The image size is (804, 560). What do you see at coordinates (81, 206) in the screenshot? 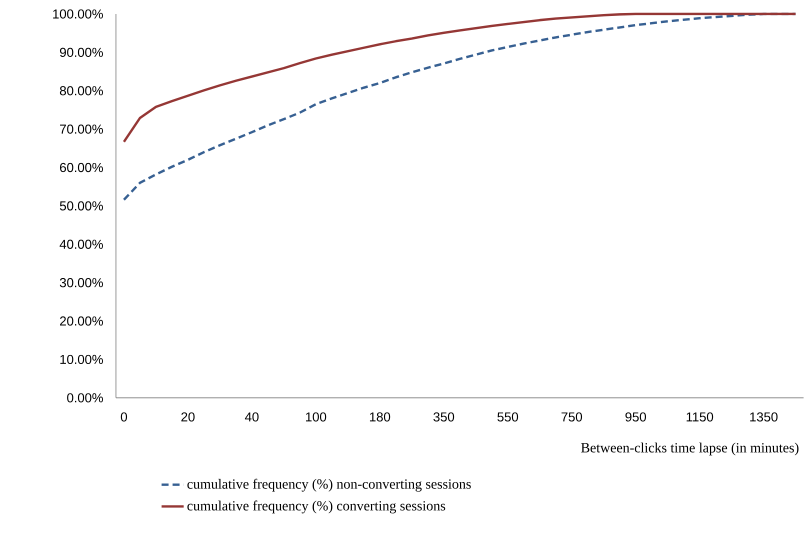
I see `y-tick-label: 50.00%` at bounding box center [81, 206].